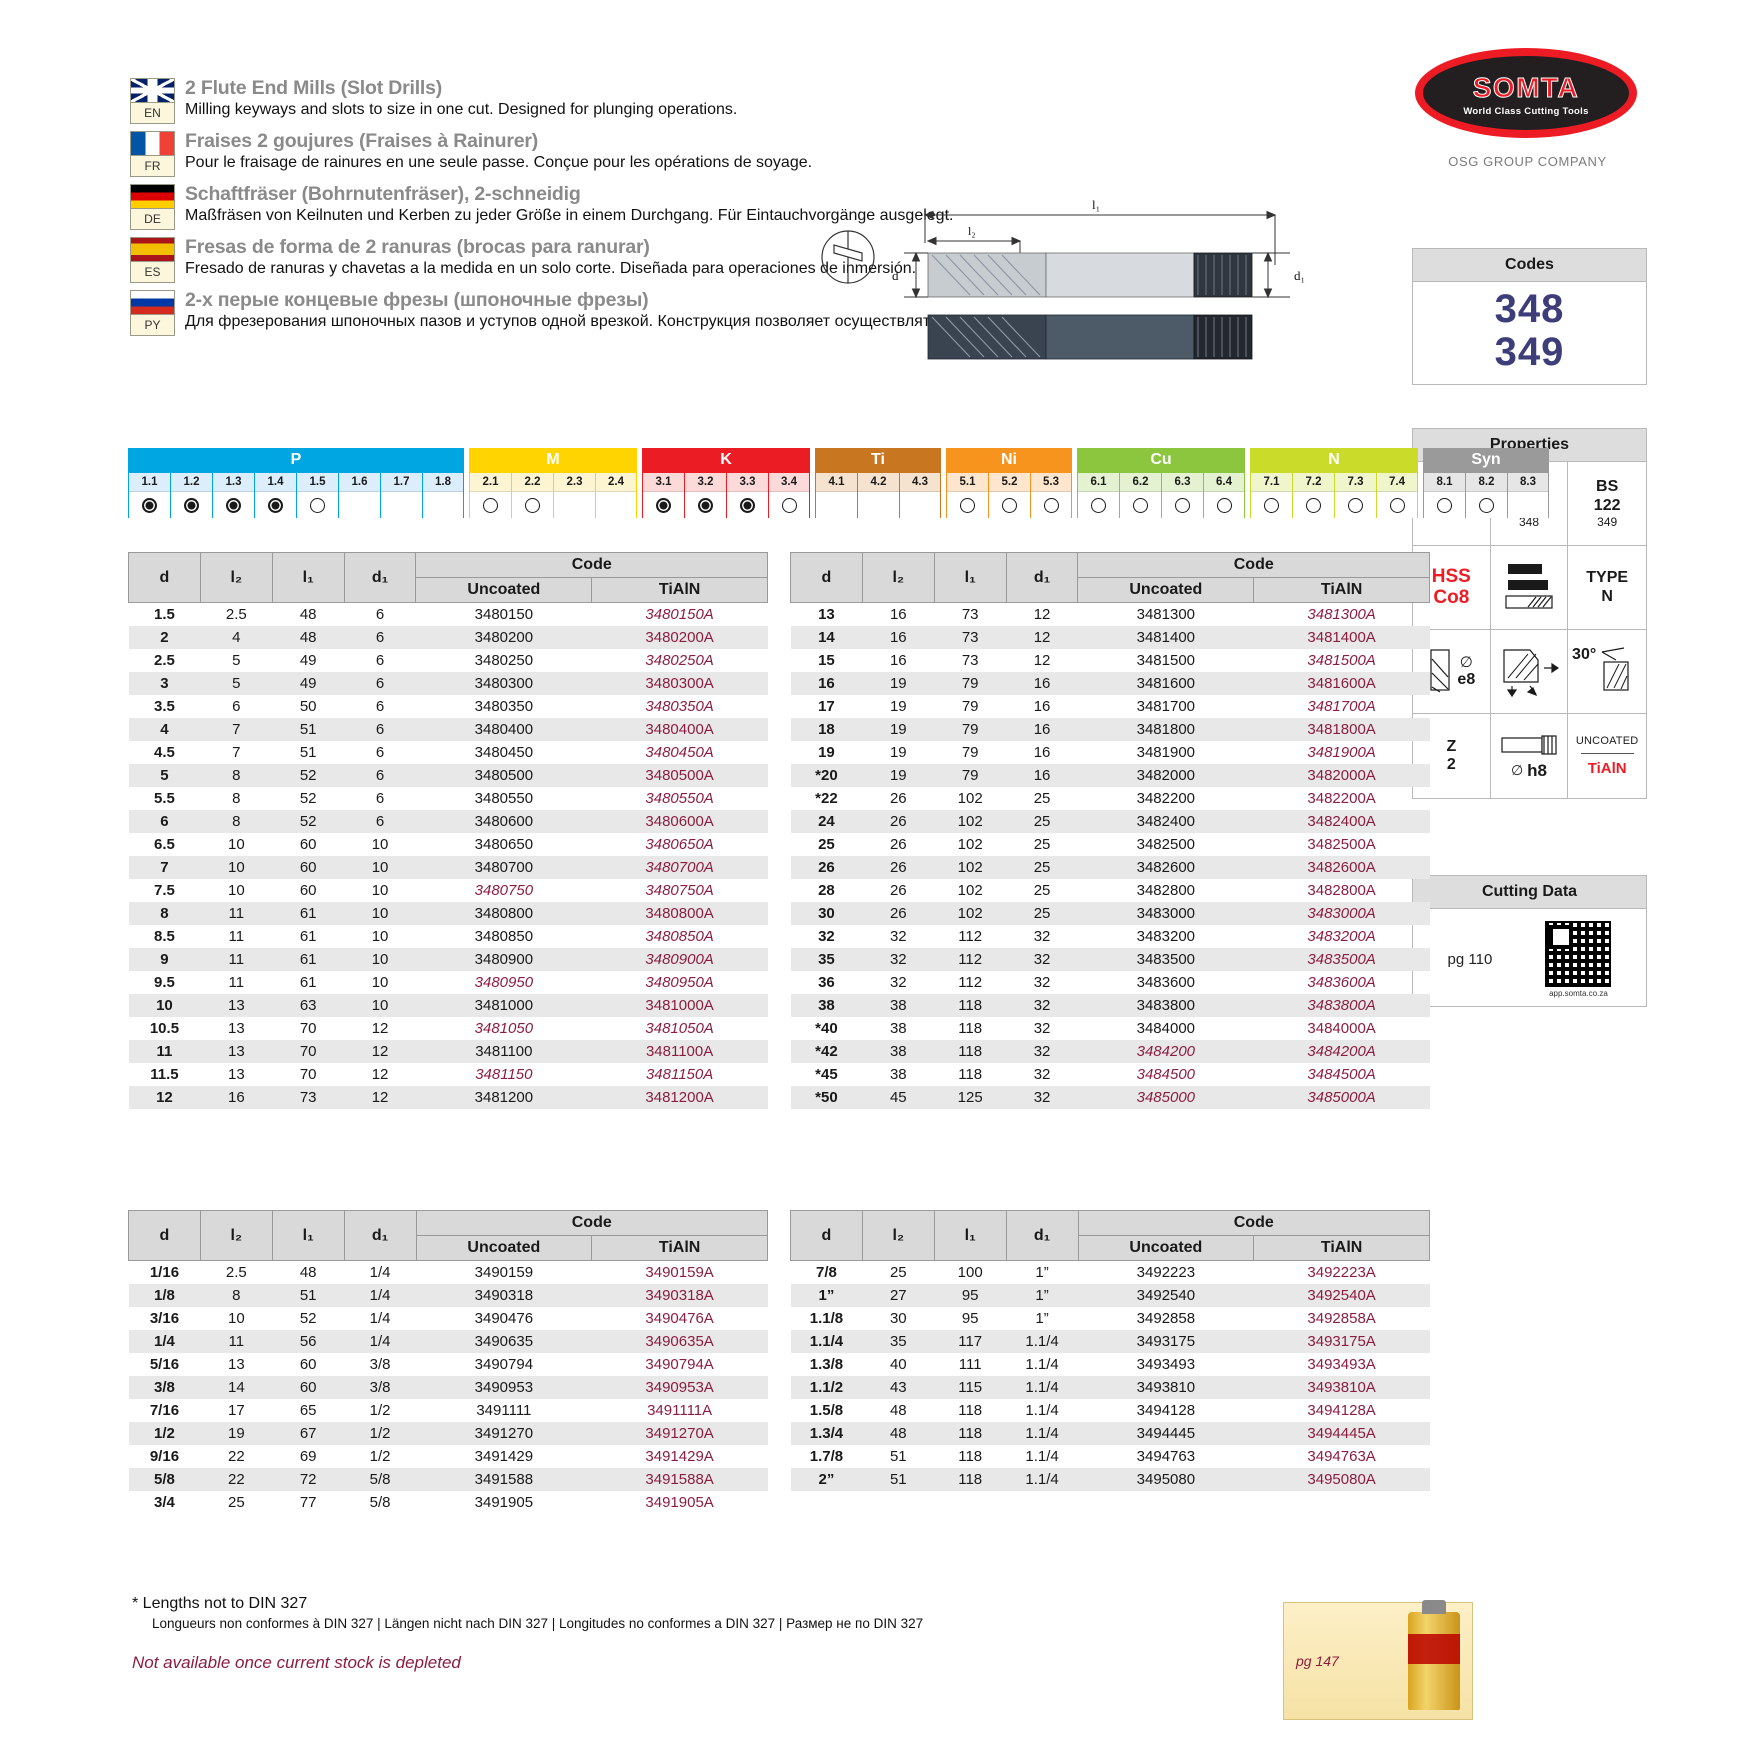 This screenshot has height=1756, width=1756. I want to click on promo-spray-can-block: pg 147, so click(1378, 1660).